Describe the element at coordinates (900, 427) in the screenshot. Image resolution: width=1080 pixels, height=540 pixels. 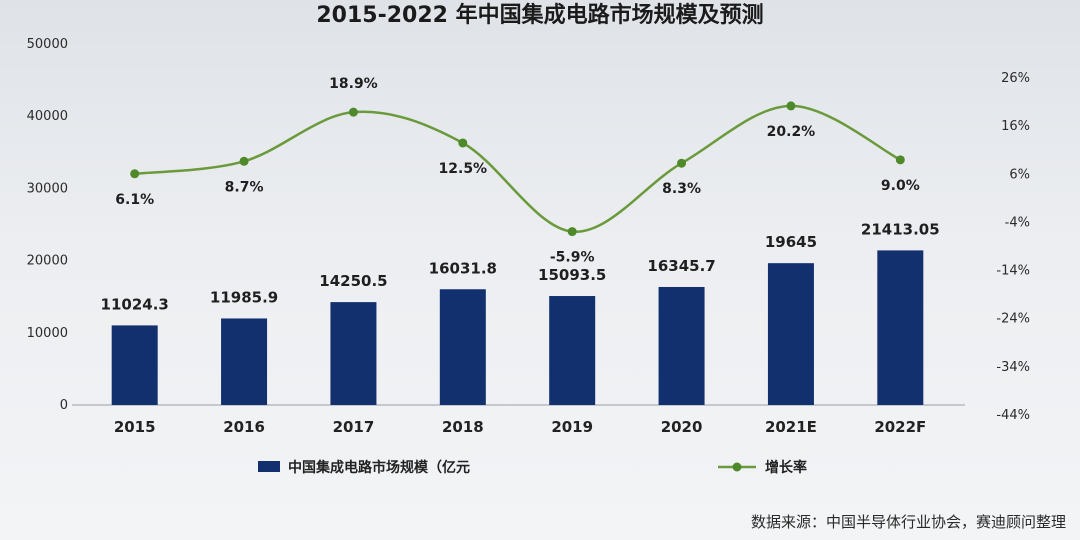
I see `x-tick-label: 2022F` at that location.